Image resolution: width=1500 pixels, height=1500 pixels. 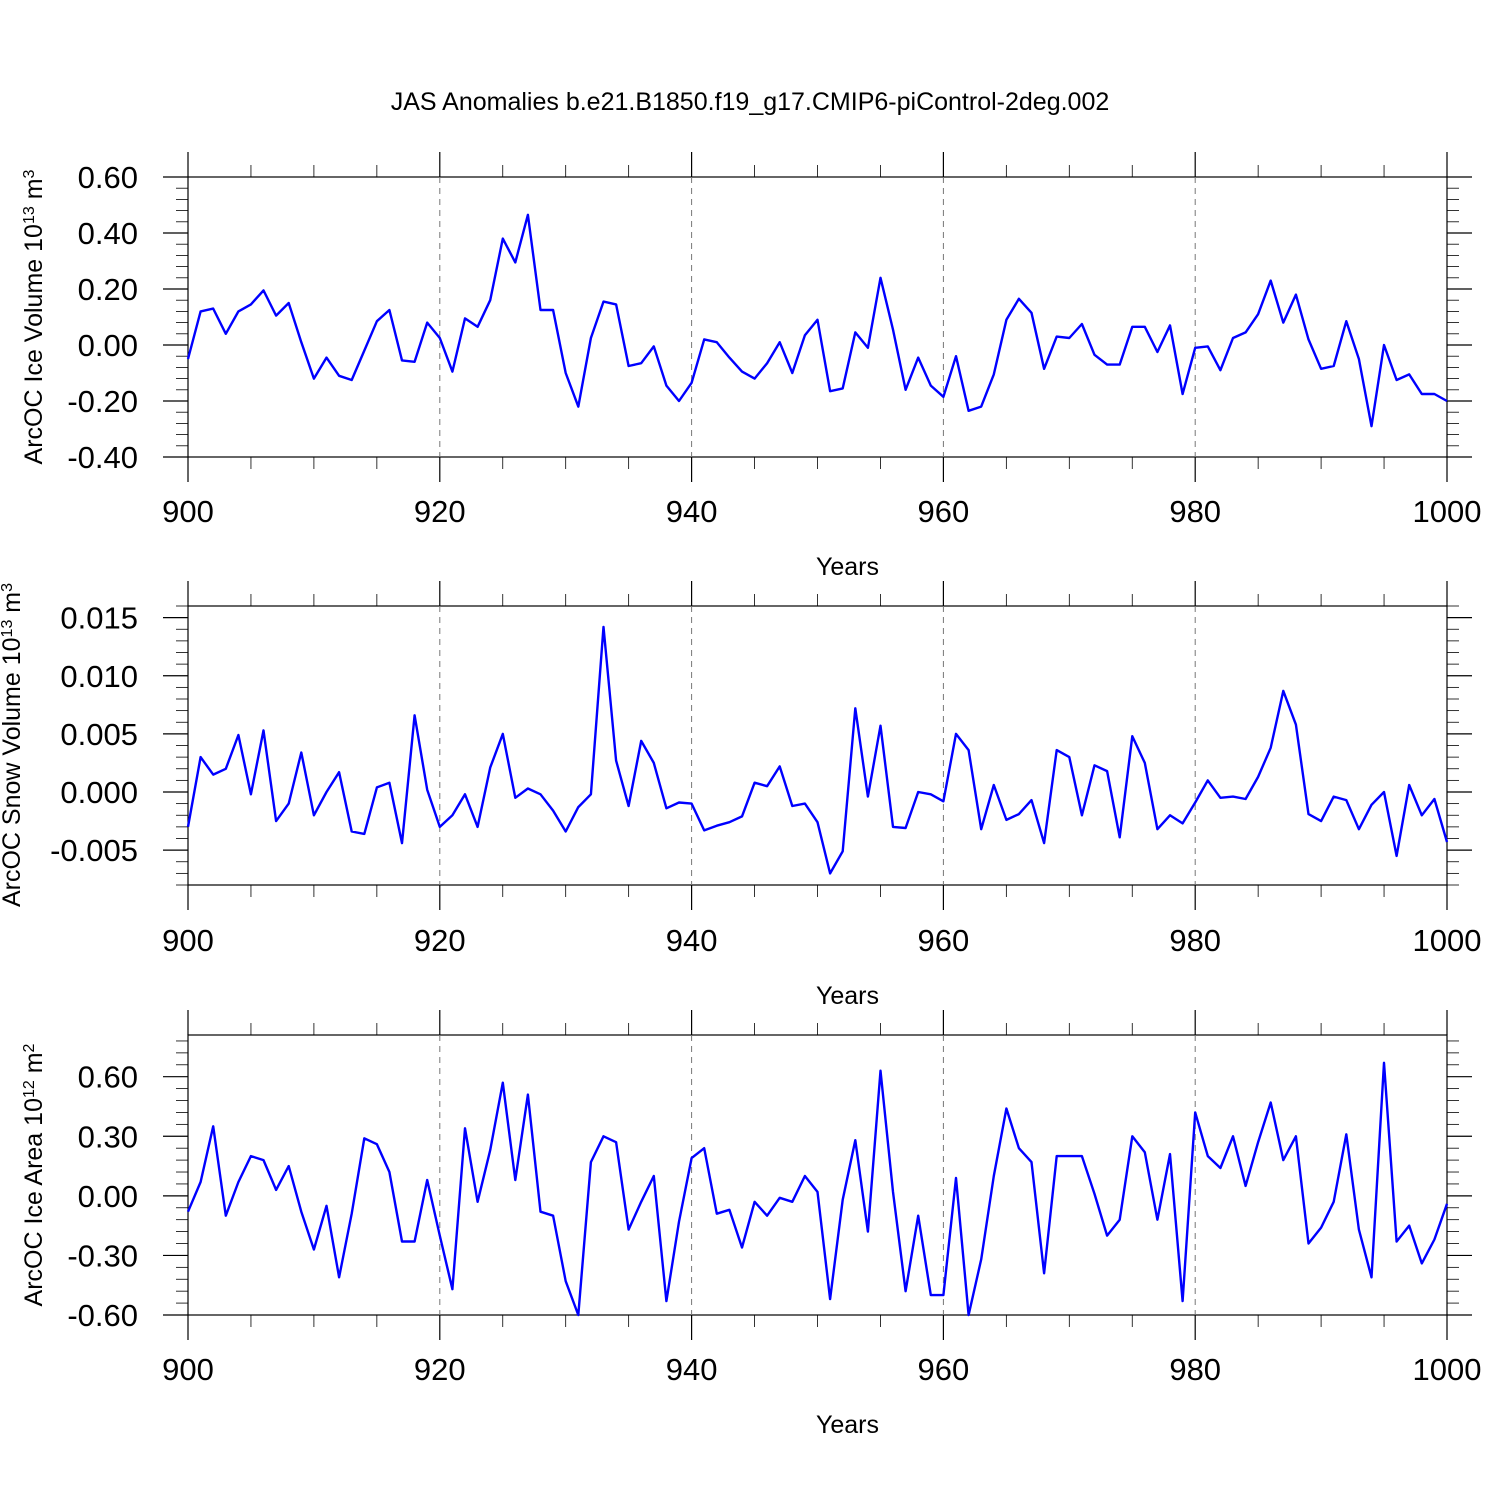 I want to click on y-tick-label: -0.60, so click(x=102, y=1315).